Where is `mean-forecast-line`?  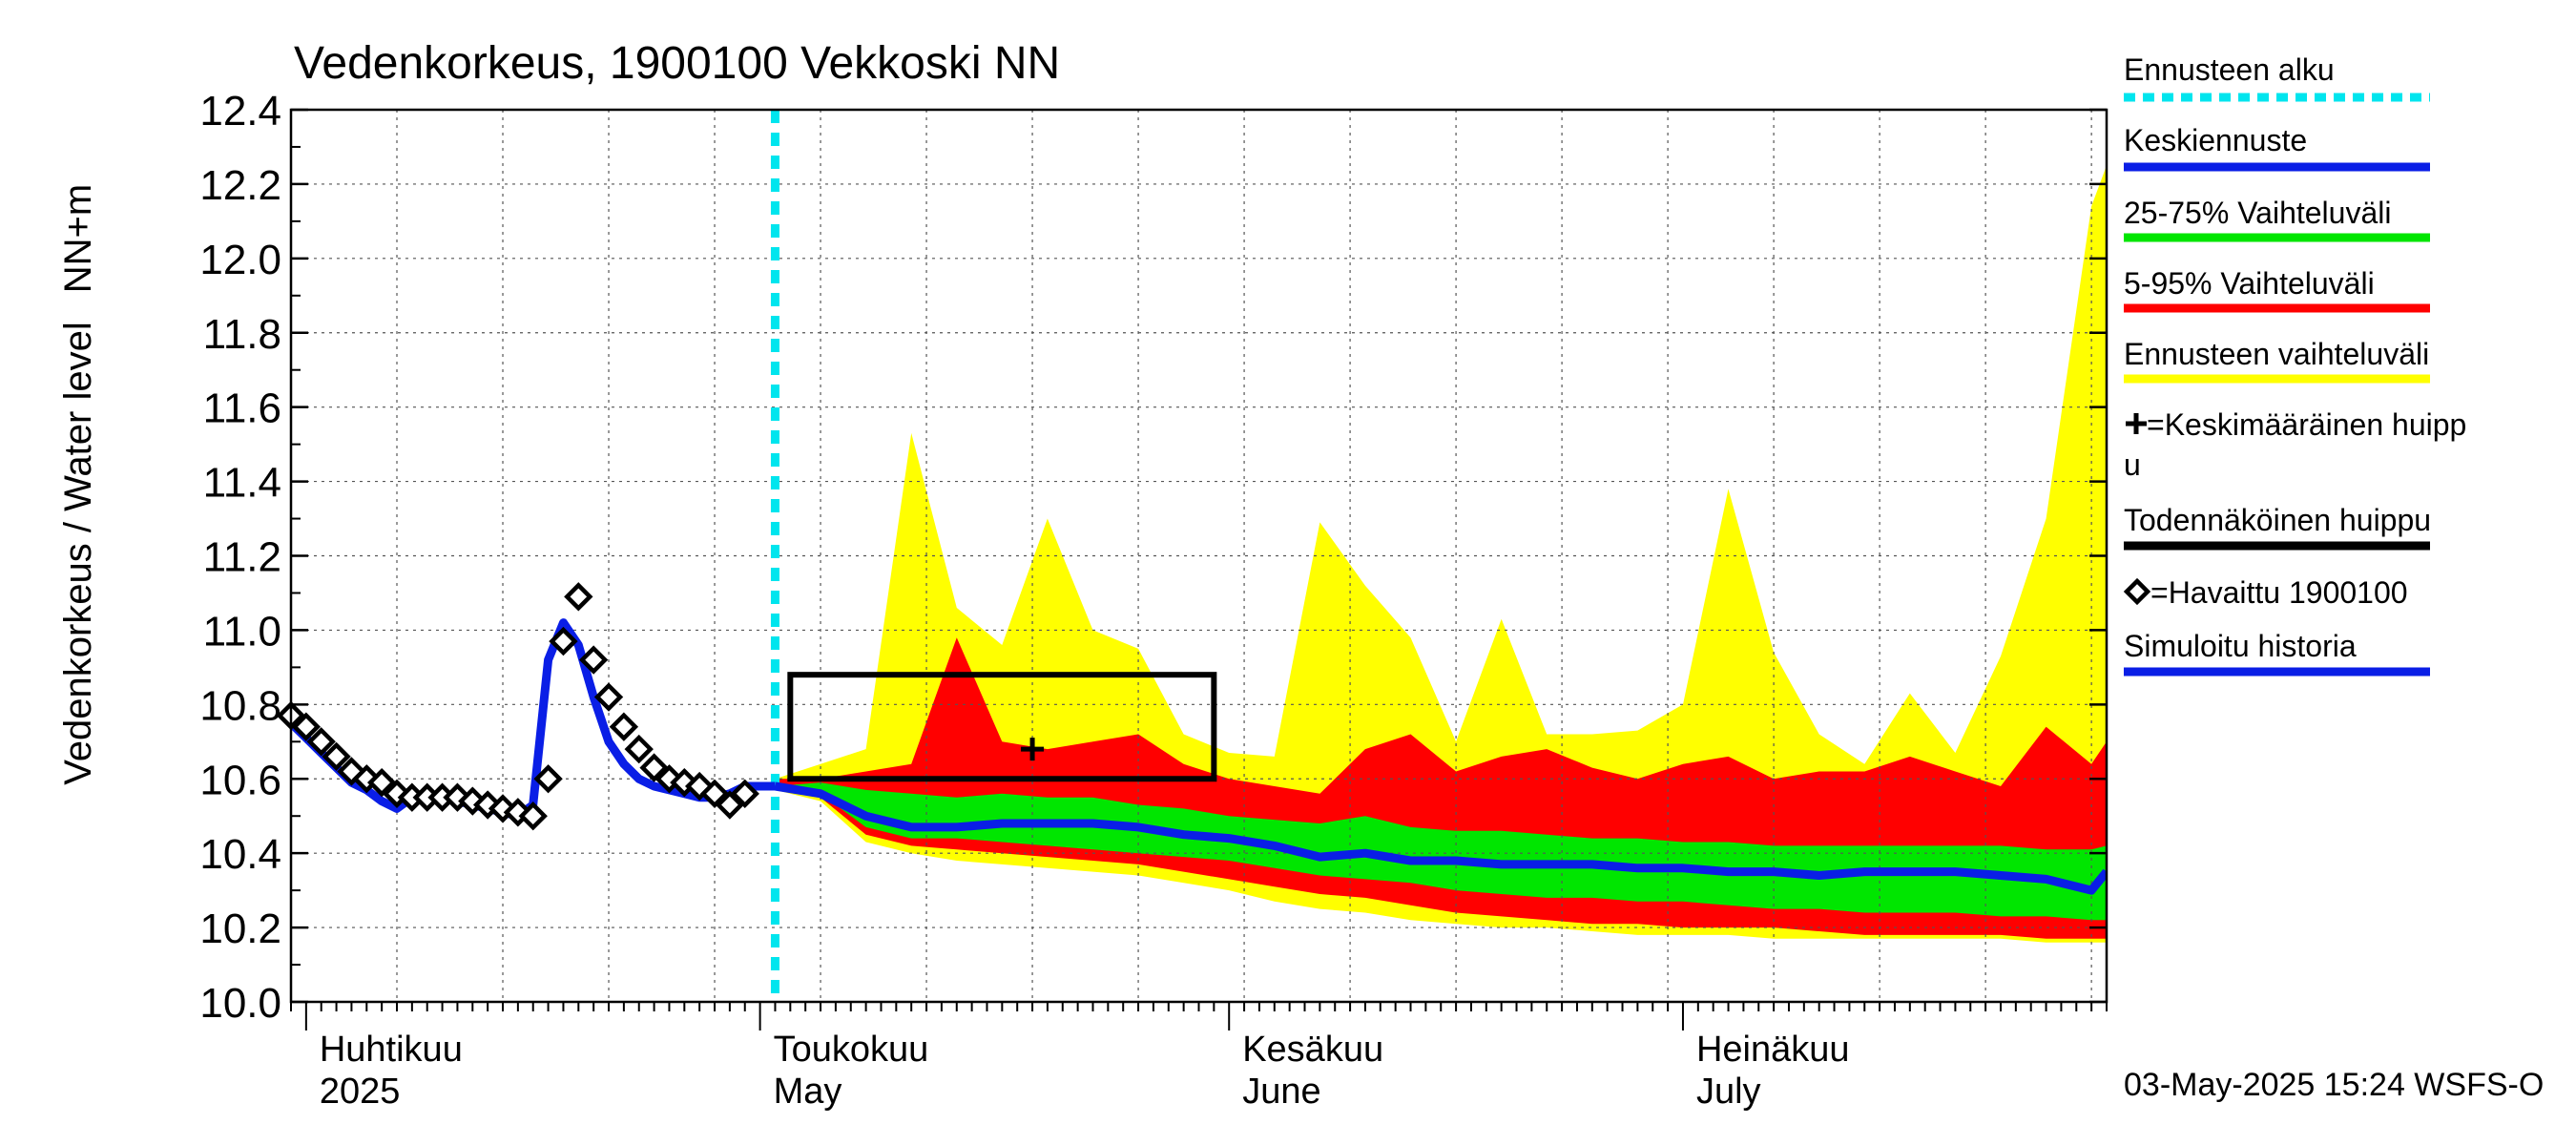 mean-forecast-line is located at coordinates (1440, 838).